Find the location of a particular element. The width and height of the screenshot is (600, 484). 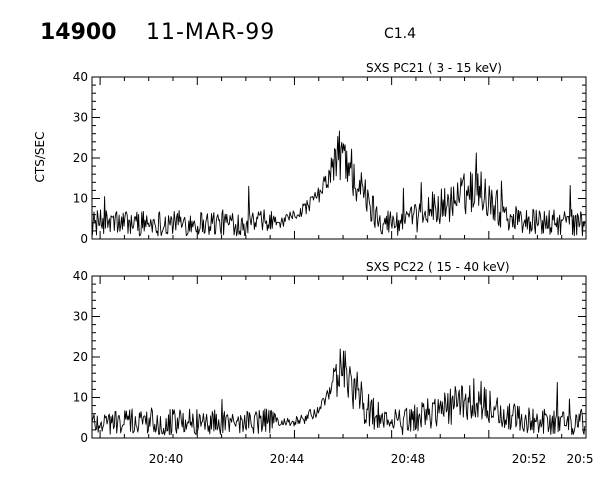

x-tick-label: 20:40 is located at coordinates (166, 459).